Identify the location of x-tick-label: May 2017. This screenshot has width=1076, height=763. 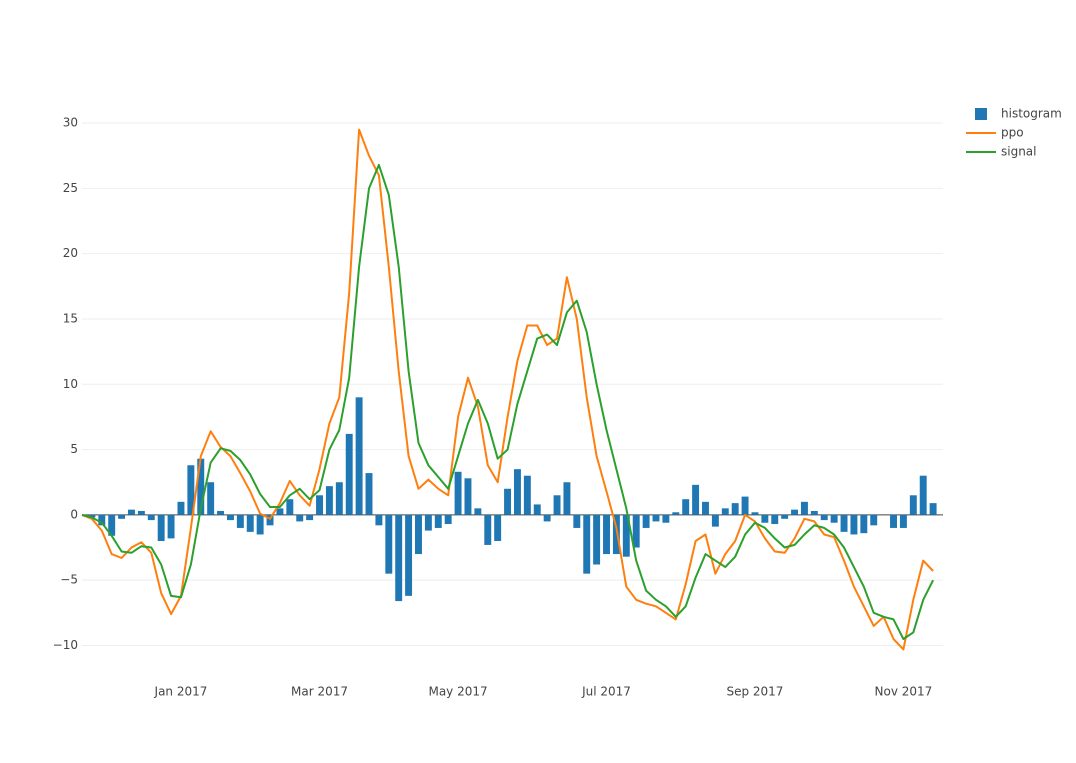
(457, 692).